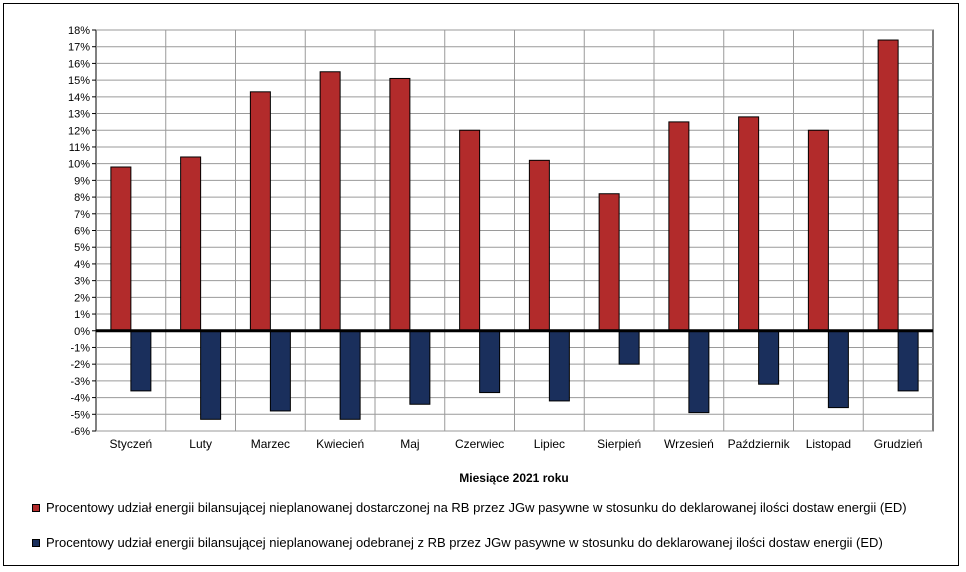  What do you see at coordinates (82, 298) in the screenshot?
I see `y-tick-label: 2%` at bounding box center [82, 298].